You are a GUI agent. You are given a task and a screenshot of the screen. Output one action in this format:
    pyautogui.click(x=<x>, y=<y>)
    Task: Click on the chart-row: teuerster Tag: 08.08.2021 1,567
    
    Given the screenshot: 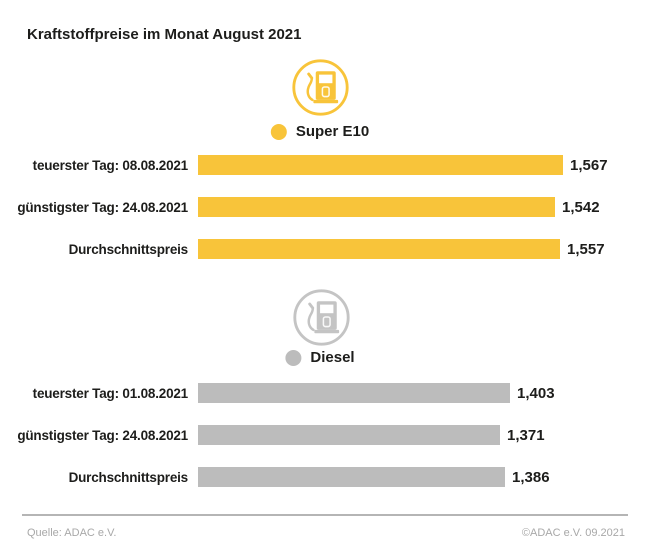 What is the action you would take?
    pyautogui.click(x=325, y=165)
    